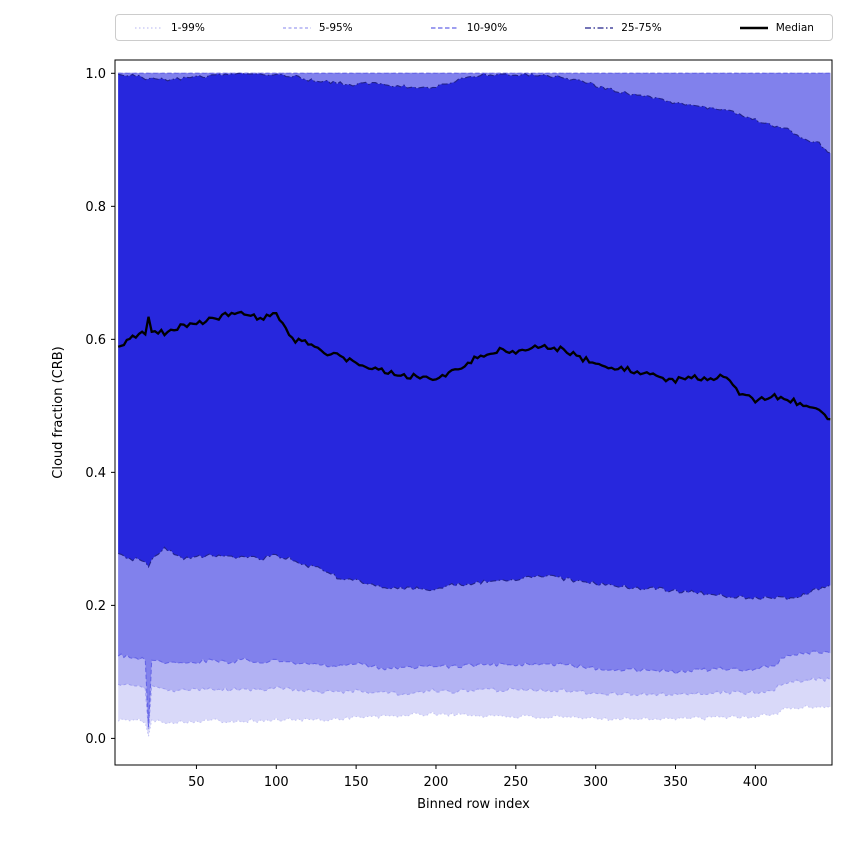 The image size is (850, 850). I want to click on y-tick-label: 0.4, so click(95, 473).